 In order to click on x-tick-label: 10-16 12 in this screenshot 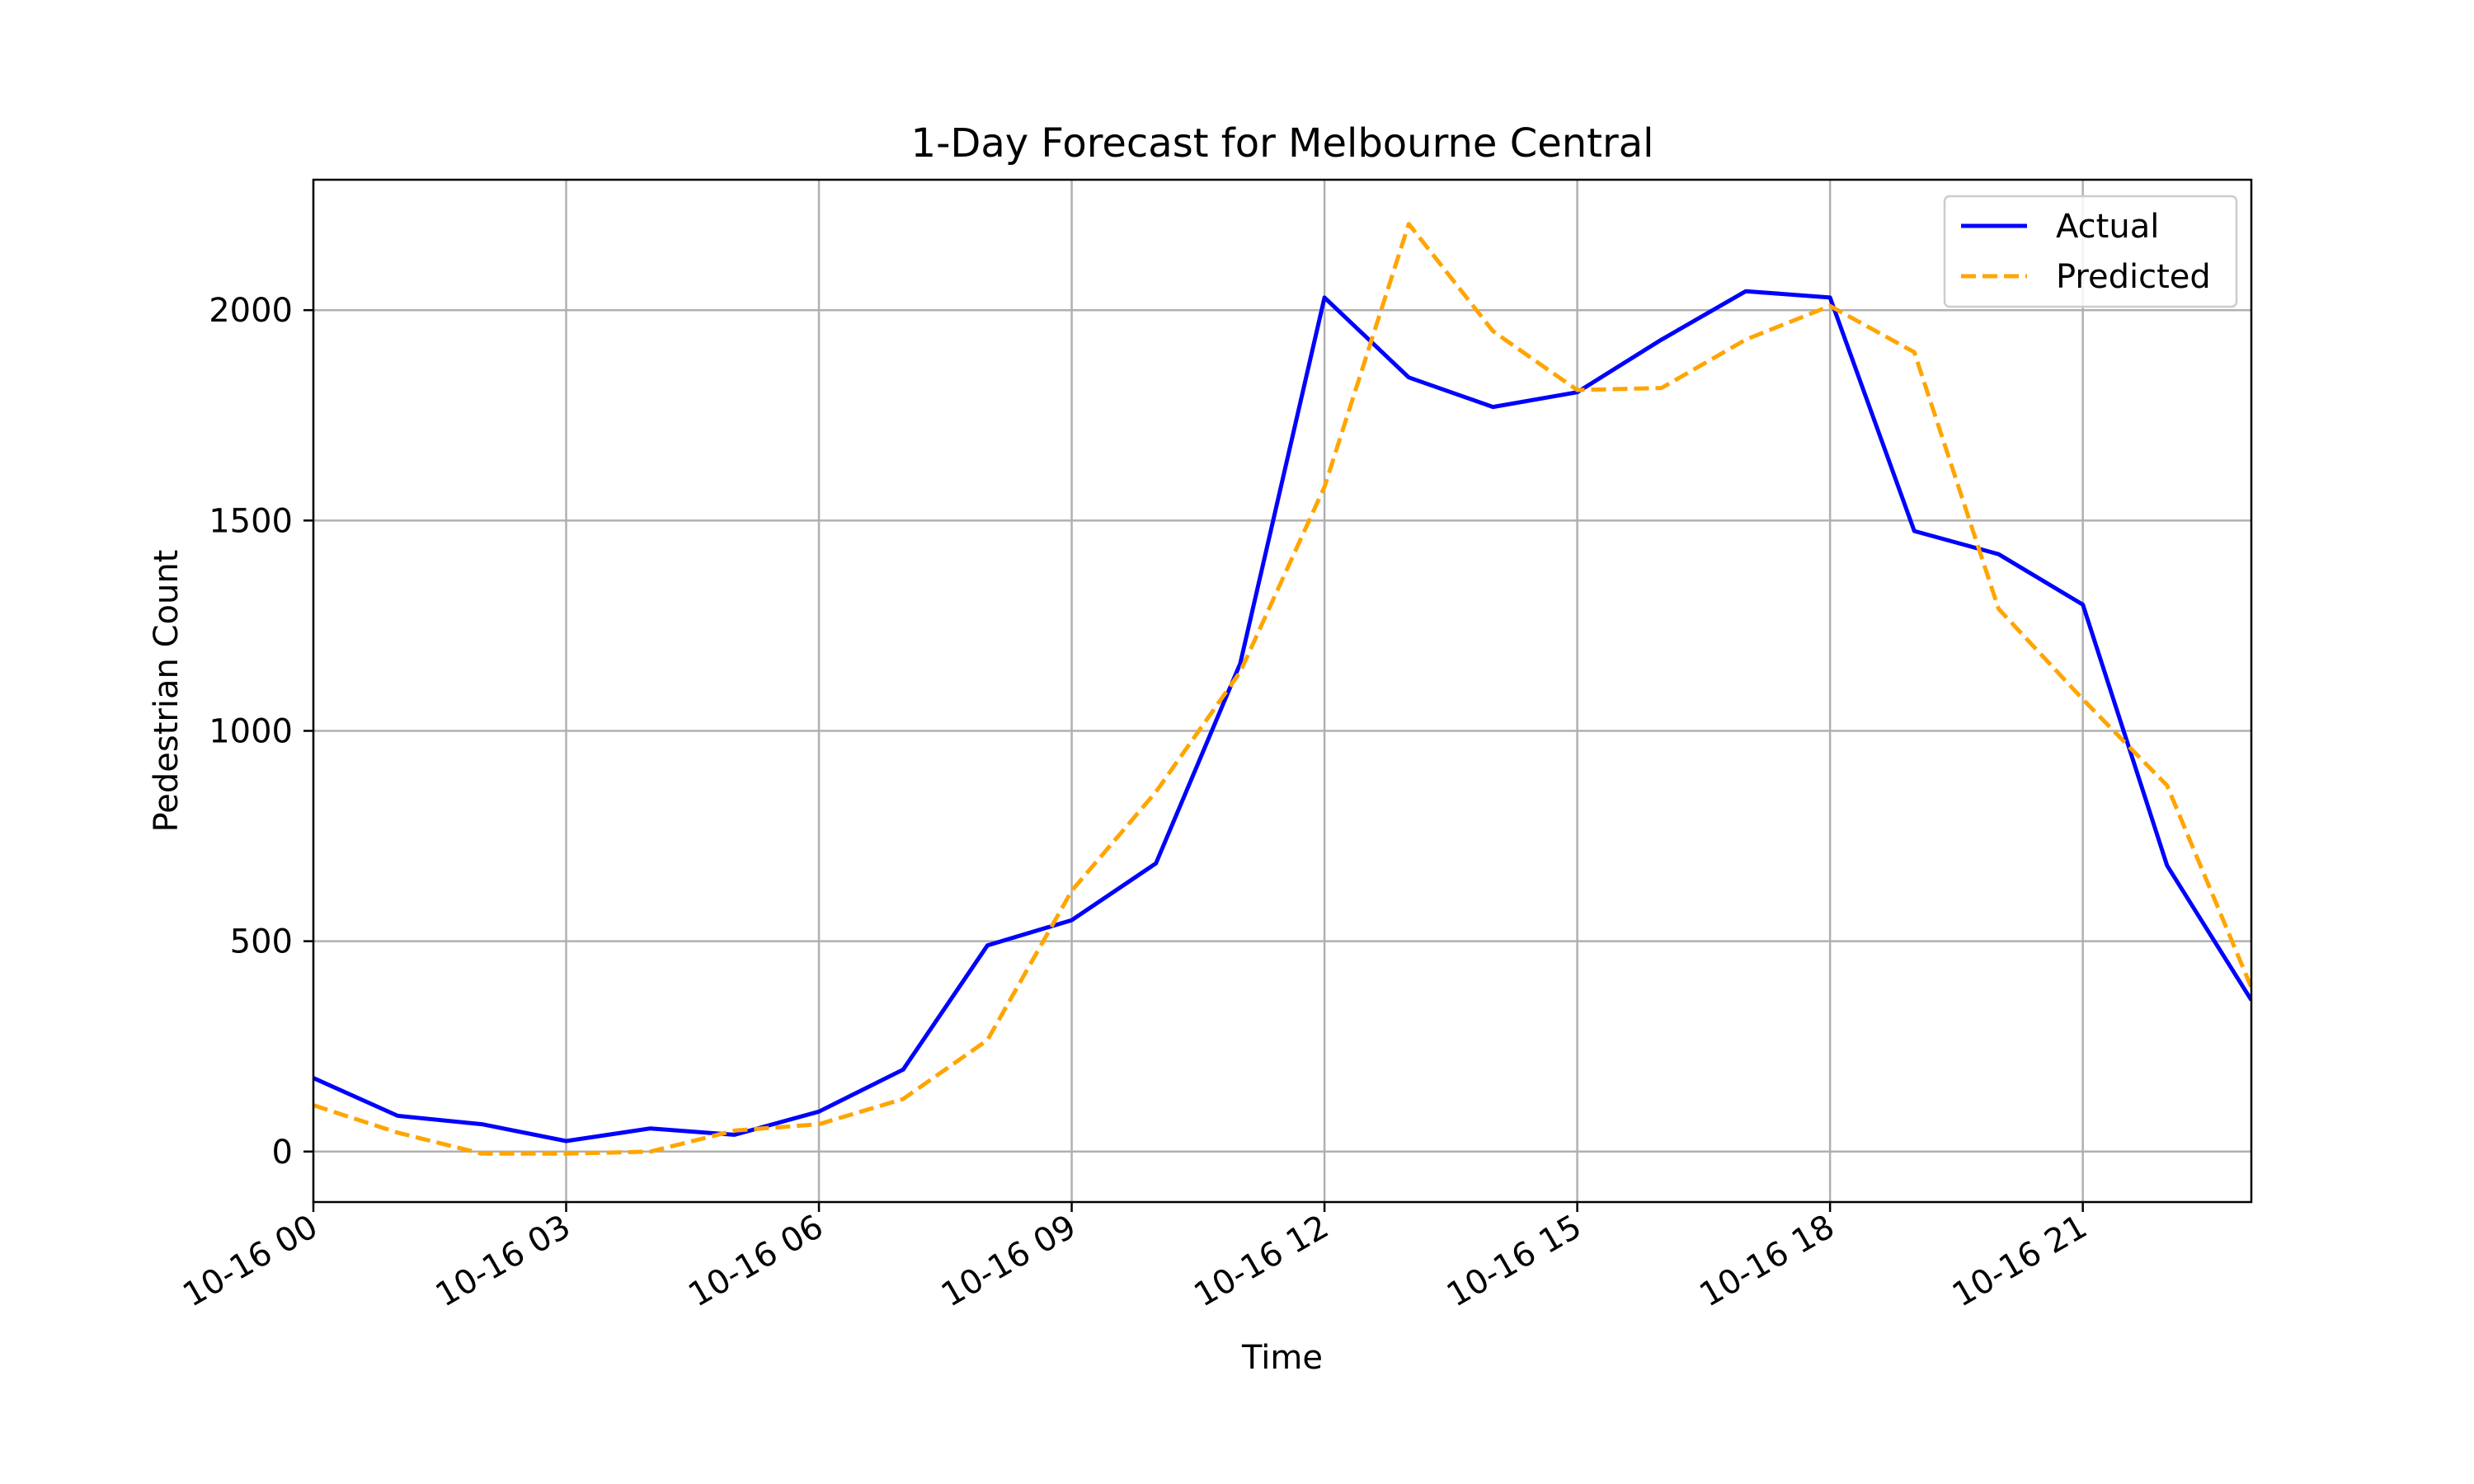, I will do `click(1261, 1261)`.